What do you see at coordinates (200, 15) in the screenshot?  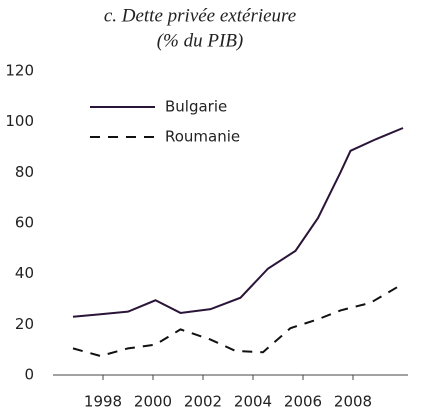 I see `chart-title: c. Dette privée extérieure` at bounding box center [200, 15].